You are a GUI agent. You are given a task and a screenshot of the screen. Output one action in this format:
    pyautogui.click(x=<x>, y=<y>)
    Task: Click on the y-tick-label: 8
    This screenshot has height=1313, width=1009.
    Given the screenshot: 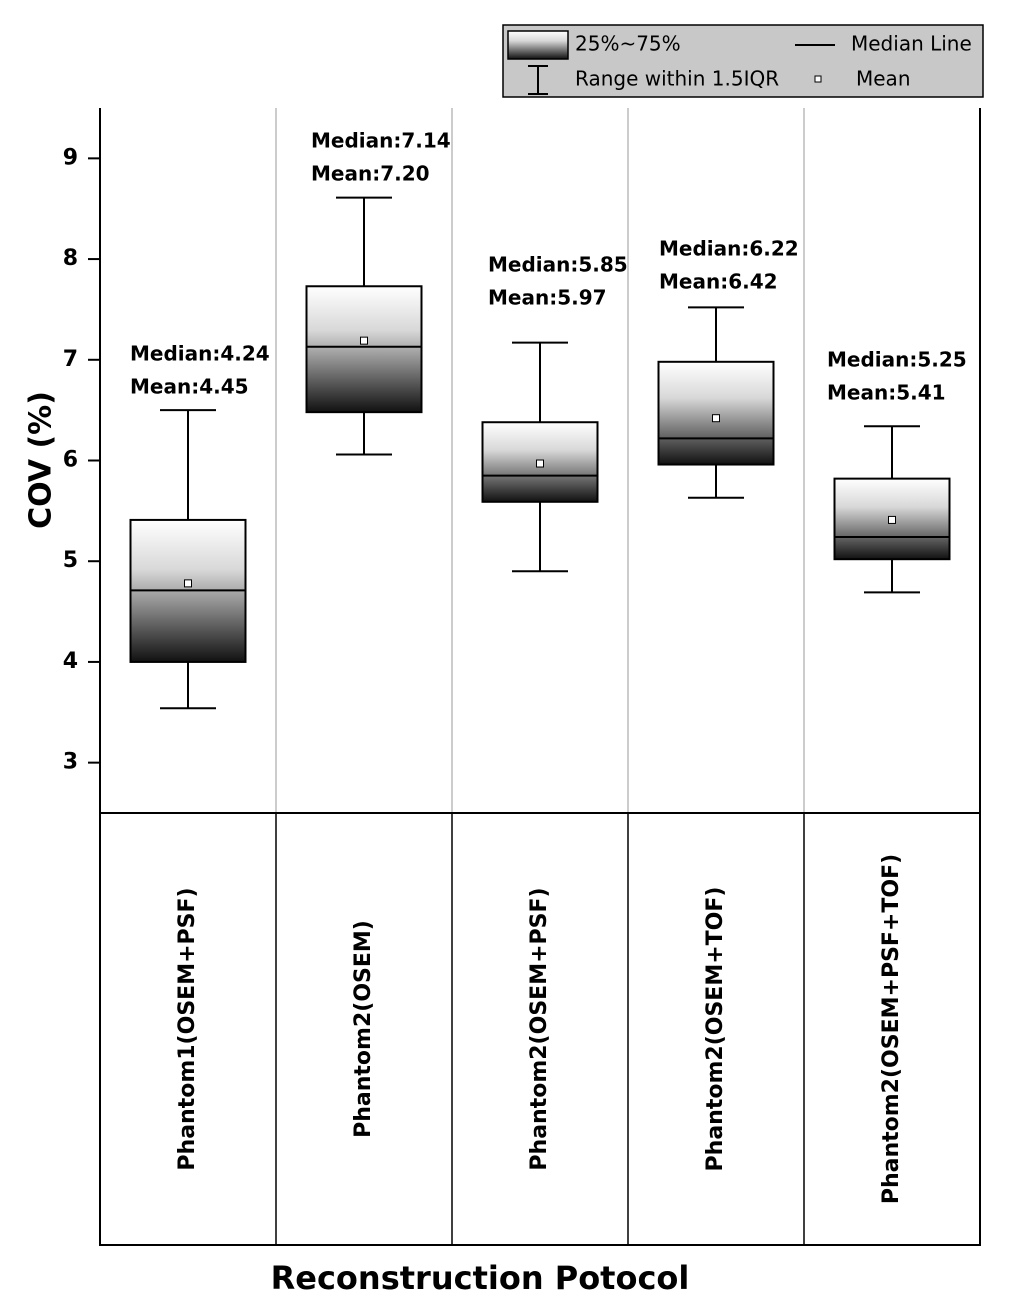 What is the action you would take?
    pyautogui.click(x=70, y=258)
    